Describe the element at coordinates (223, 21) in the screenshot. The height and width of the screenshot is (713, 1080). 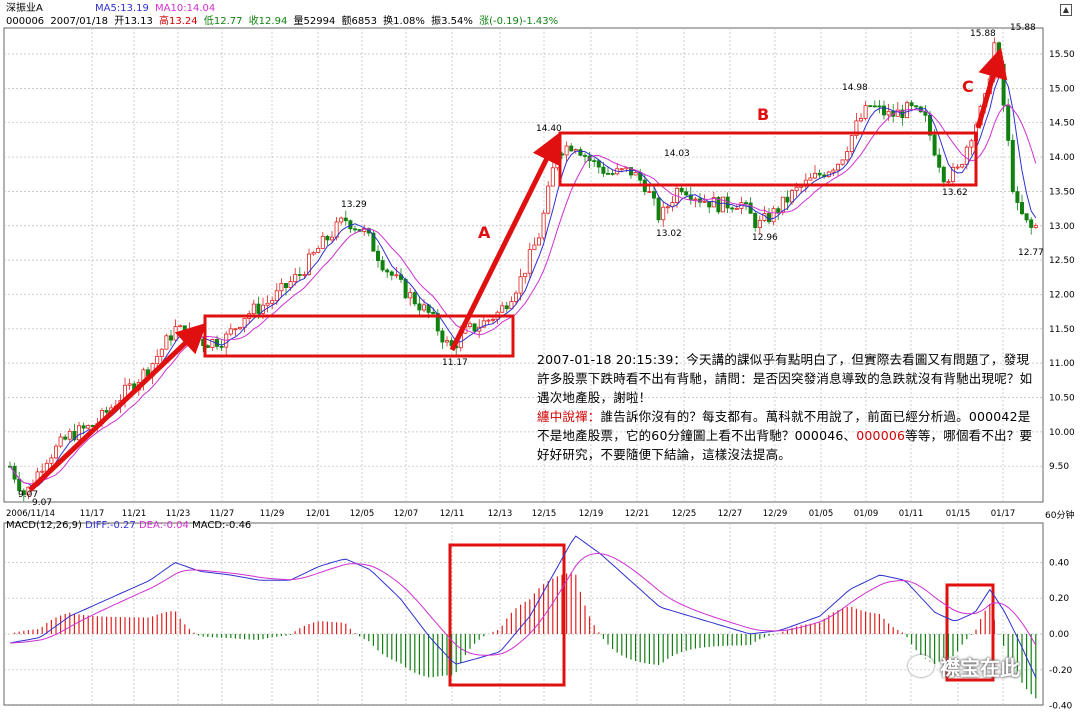
I see `low-value: 低12.77` at that location.